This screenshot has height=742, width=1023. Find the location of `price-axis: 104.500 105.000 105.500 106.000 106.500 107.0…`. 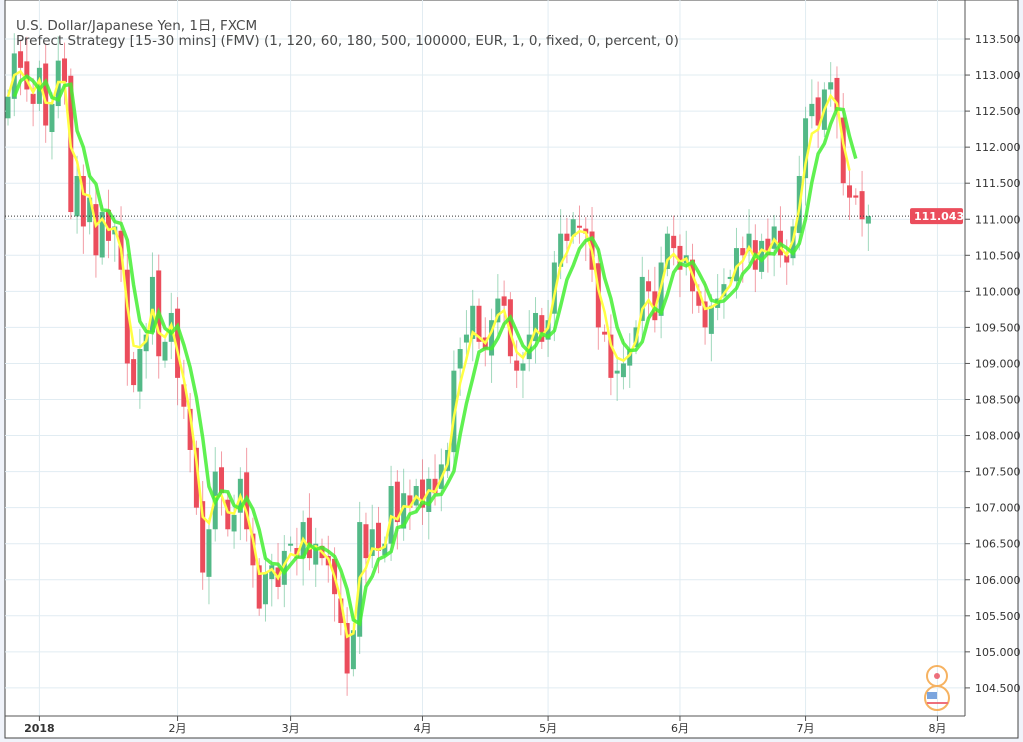

price-axis: 104.500 105.000 105.500 106.000 106.500 107.0… is located at coordinates (993, 364).